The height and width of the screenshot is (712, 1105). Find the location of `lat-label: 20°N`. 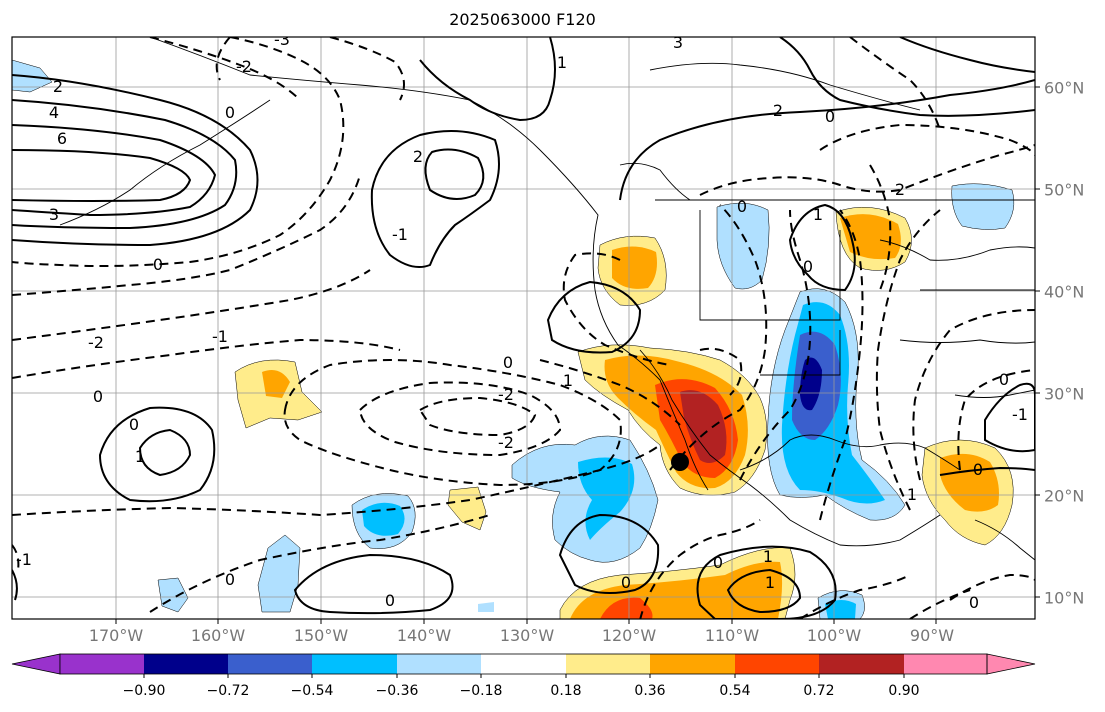

lat-label: 20°N is located at coordinates (1064, 496).